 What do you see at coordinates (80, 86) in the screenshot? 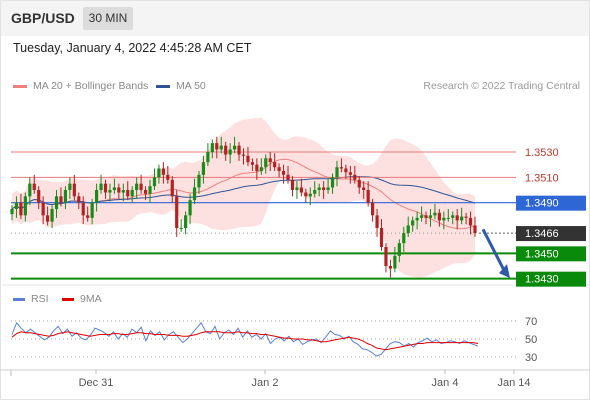
I see `legend-bollinger: MA 20 + Bollinger Bands` at bounding box center [80, 86].